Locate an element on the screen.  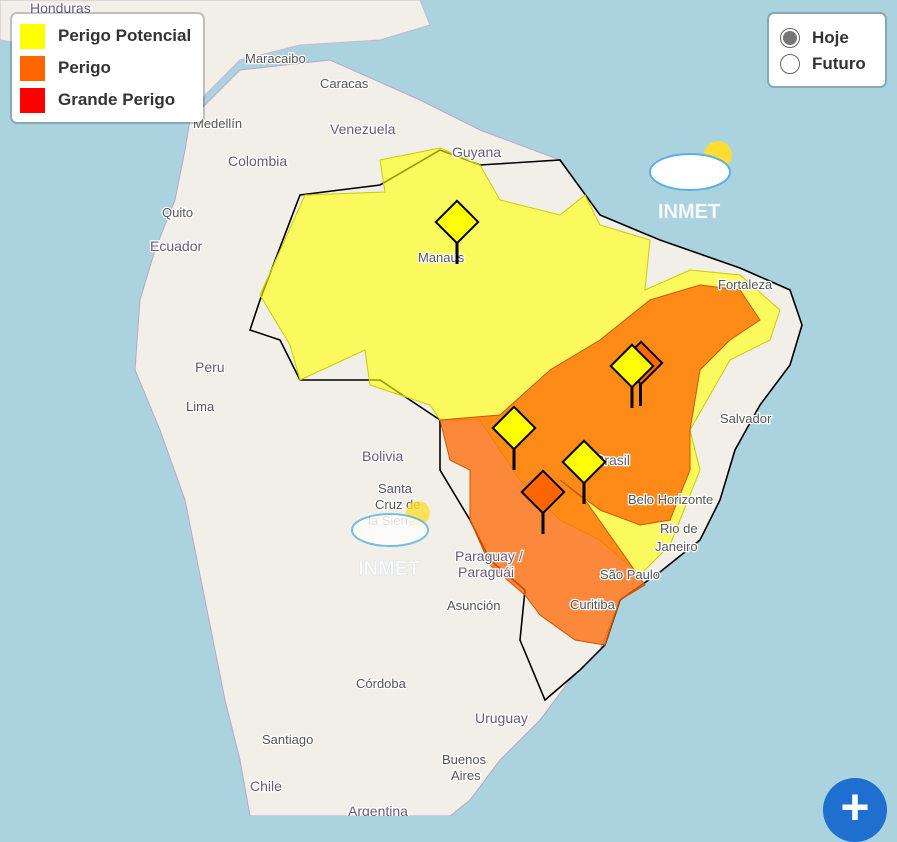
svg-text: Fortaleza is located at coordinates (745, 284).